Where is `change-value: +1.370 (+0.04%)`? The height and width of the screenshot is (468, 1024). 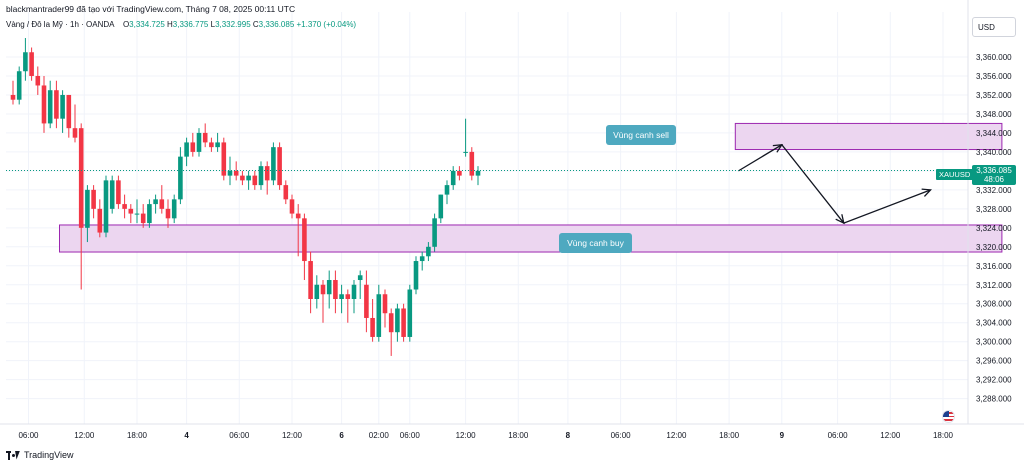
change-value: +1.370 (+0.04%) is located at coordinates (326, 24).